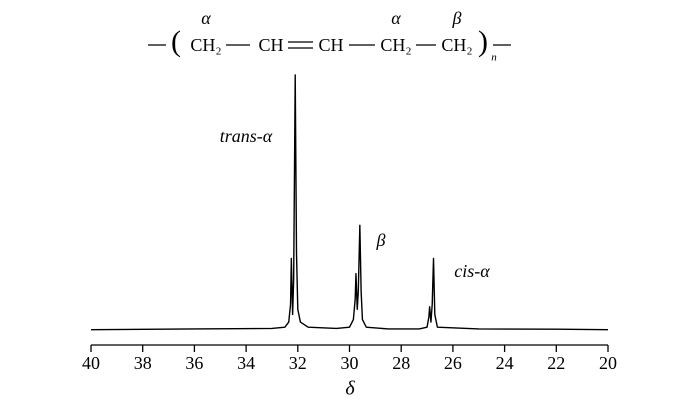 The height and width of the screenshot is (405, 700). Describe the element at coordinates (194, 363) in the screenshot. I see `x-tick-label: 36` at that location.